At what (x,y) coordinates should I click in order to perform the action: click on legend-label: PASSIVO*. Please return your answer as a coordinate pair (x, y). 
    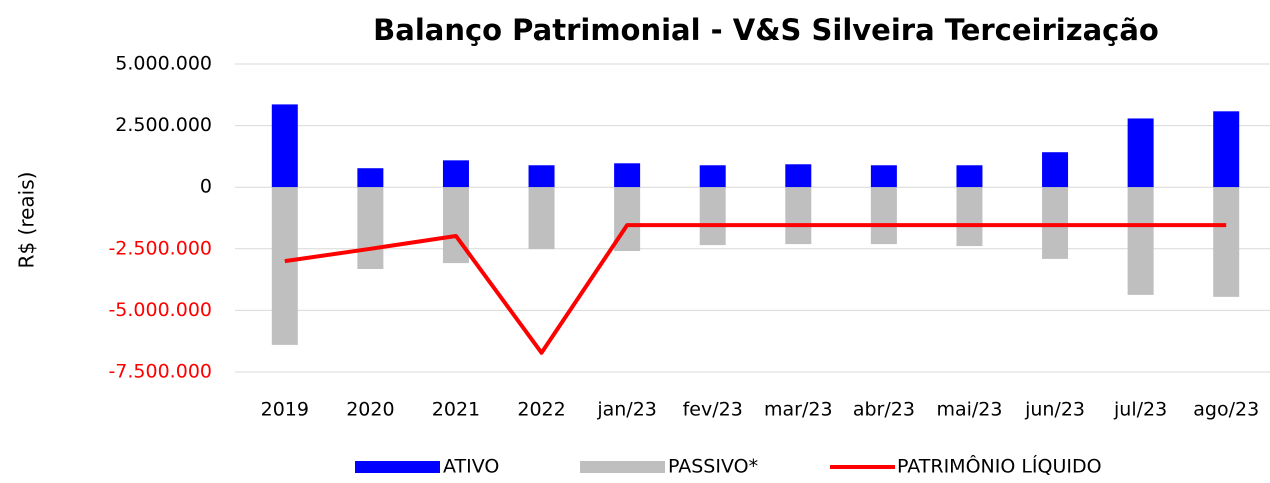
    Looking at the image, I should click on (713, 467).